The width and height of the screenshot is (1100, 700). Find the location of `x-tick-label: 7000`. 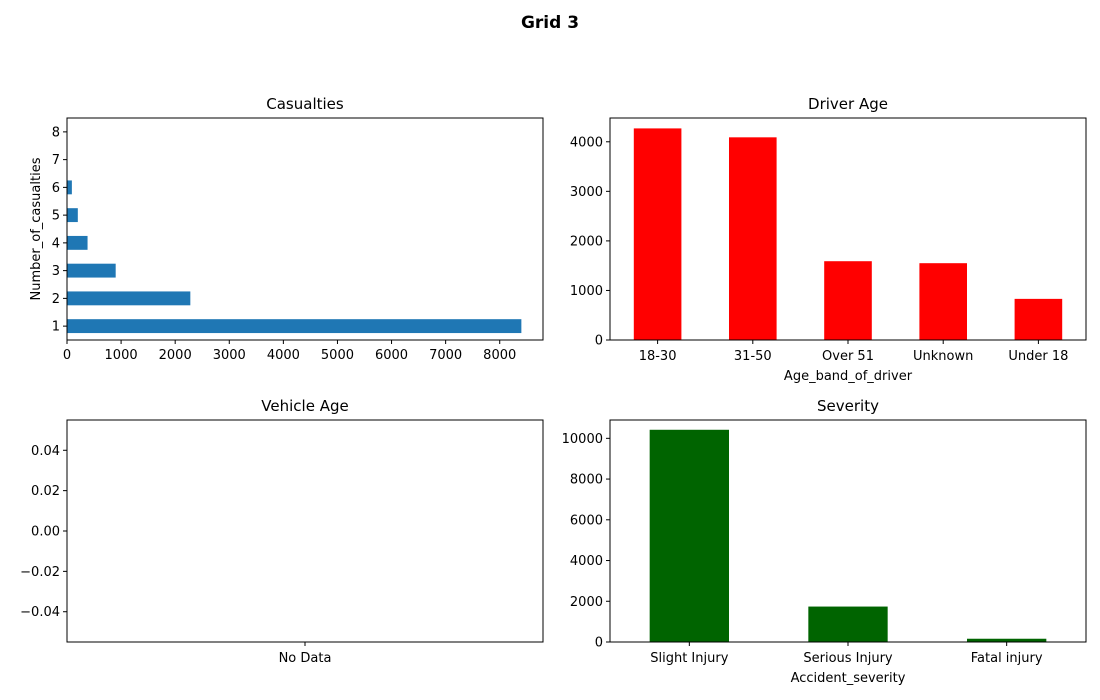

x-tick-label: 7000 is located at coordinates (445, 355).